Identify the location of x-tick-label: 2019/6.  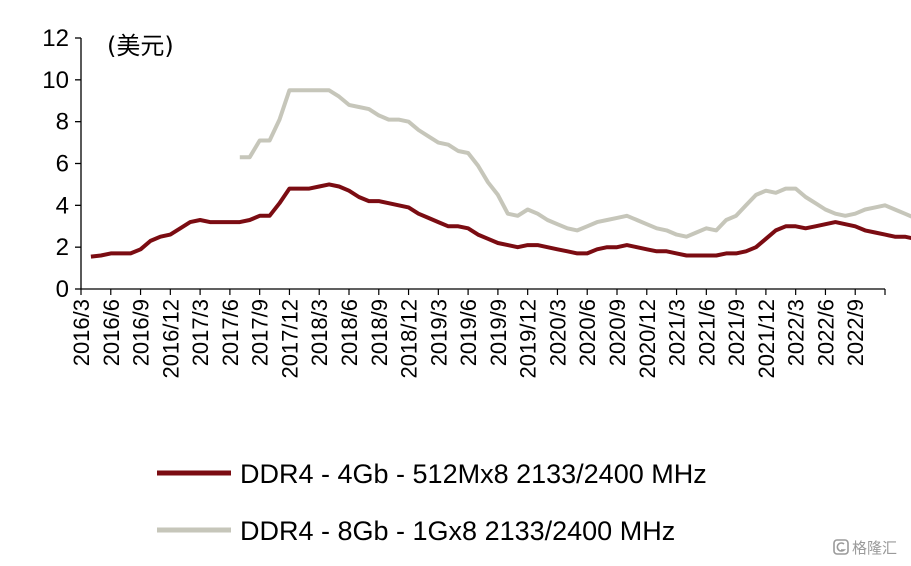
(468, 332).